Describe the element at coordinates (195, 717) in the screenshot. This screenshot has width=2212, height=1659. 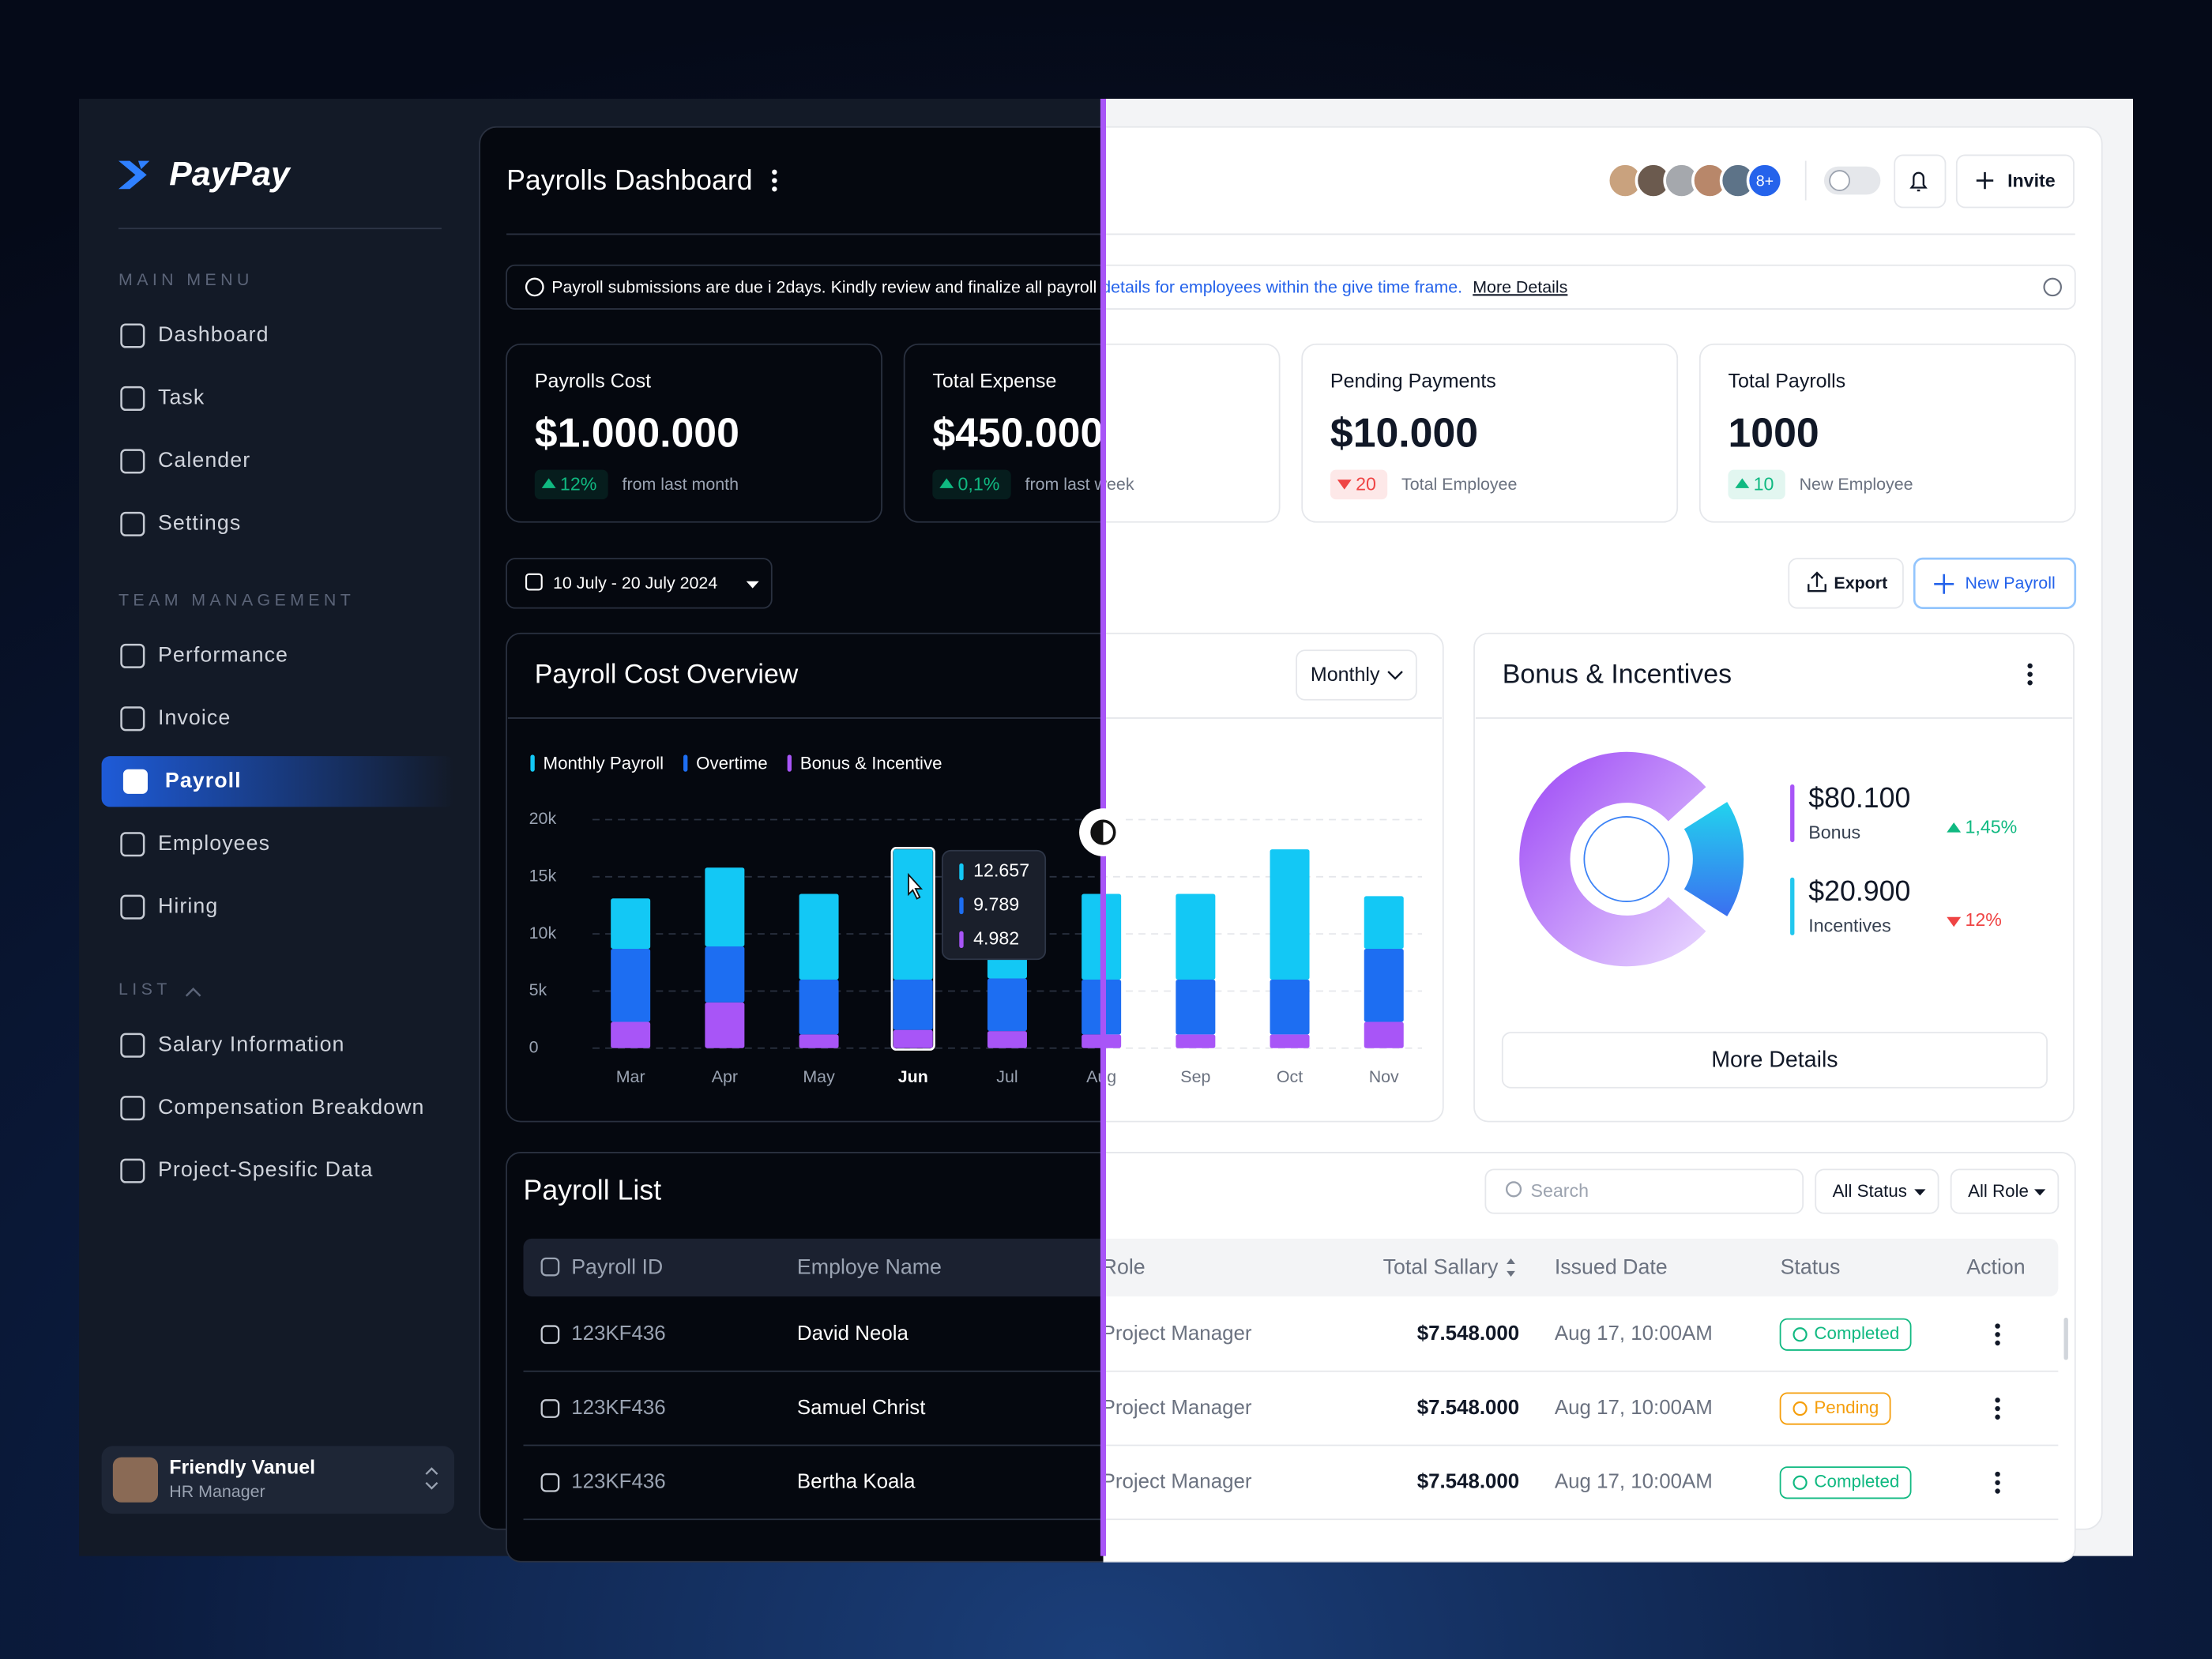
I see `menu-item: Invoice` at that location.